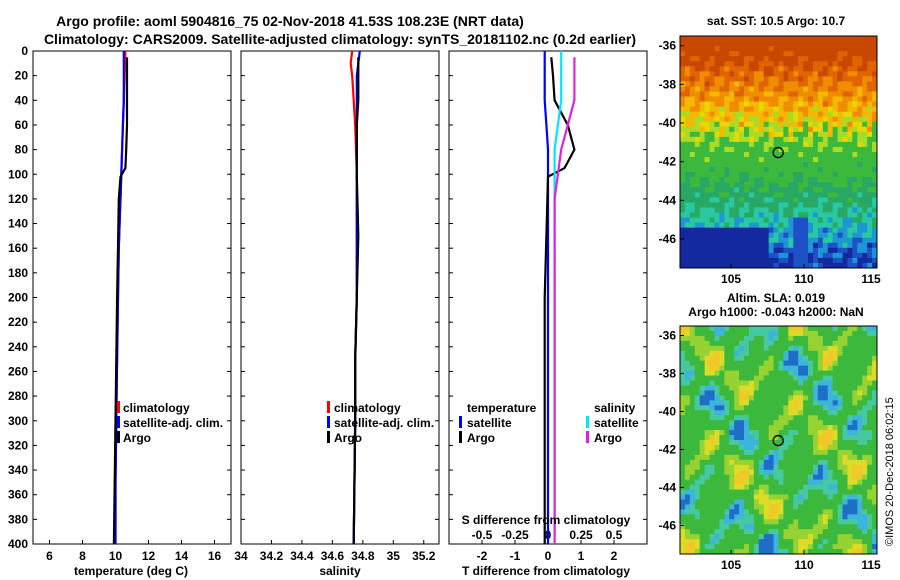 This screenshot has width=900, height=580. I want to click on legend-swatch-satellite, so click(118, 422).